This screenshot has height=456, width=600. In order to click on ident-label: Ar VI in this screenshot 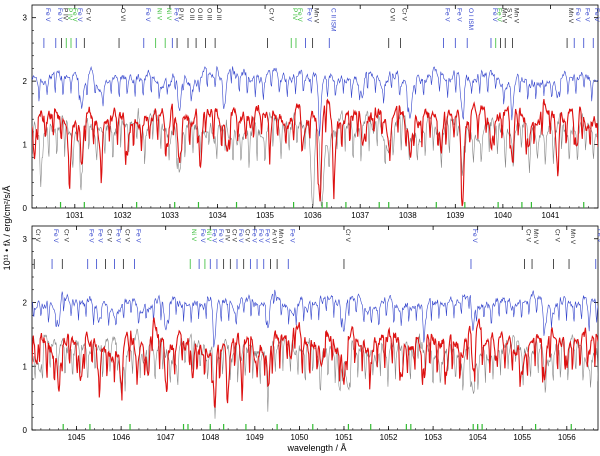, I will do `click(273, 236)`.